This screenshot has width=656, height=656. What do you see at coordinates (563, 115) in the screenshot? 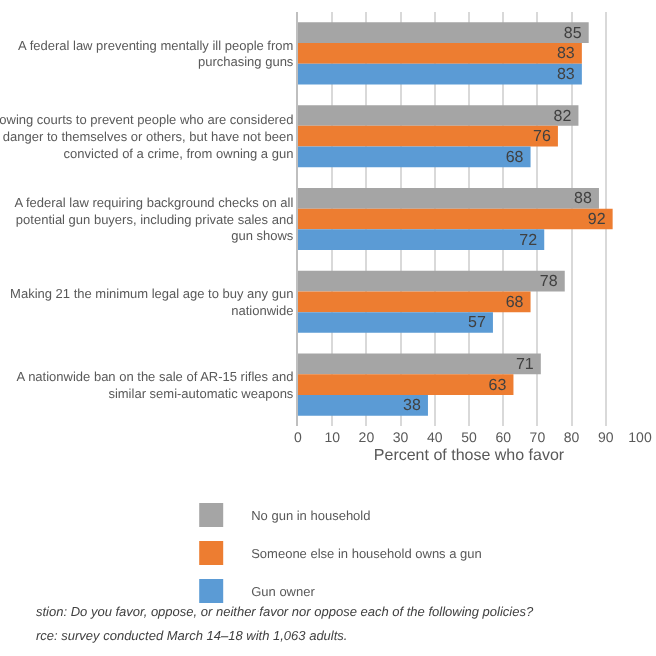
I see `data-label: 82` at bounding box center [563, 115].